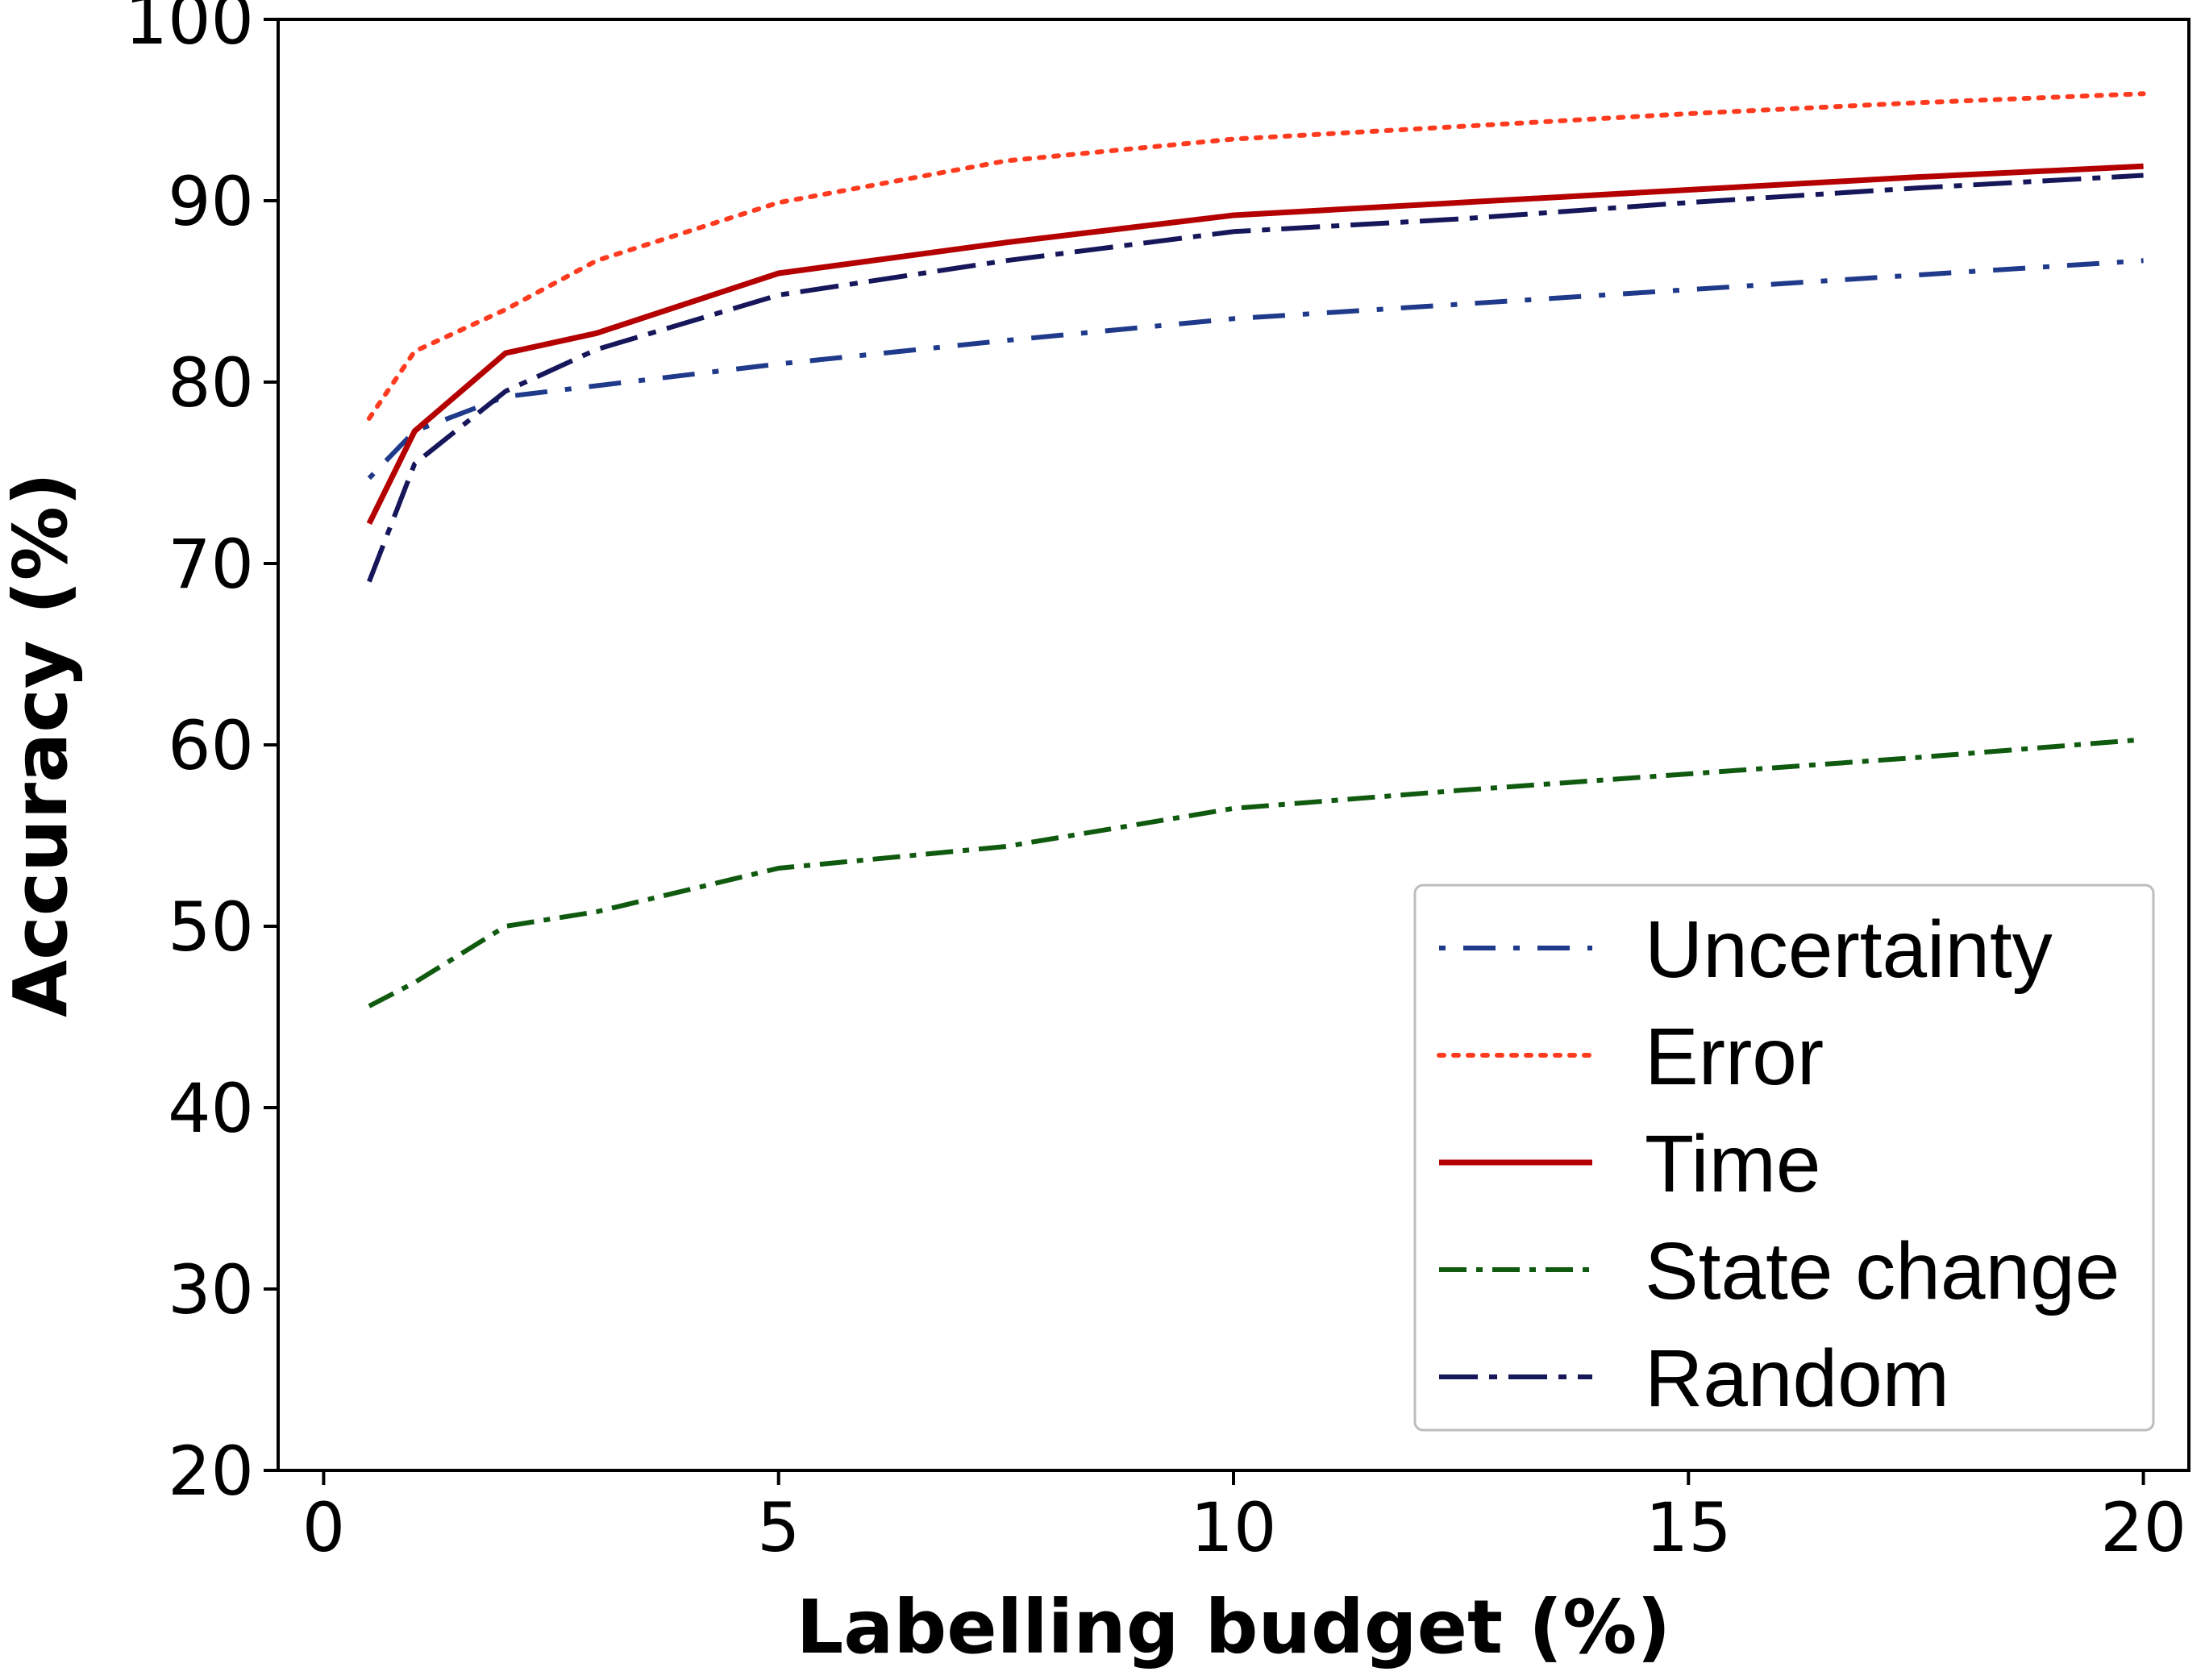 The image size is (2205, 1680). I want to click on y-tick-label: 100, so click(189, 30).